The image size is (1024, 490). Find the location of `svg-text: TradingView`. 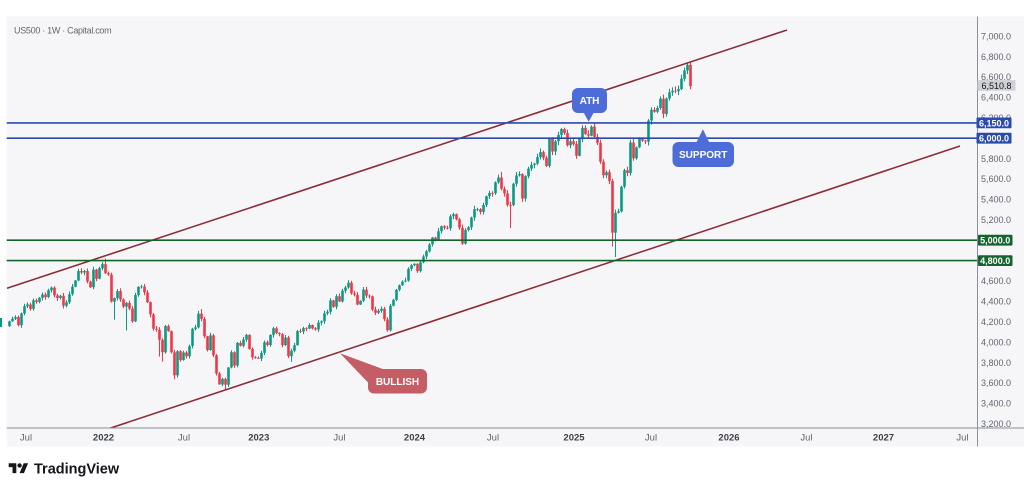

svg-text: TradingView is located at coordinates (77, 470).